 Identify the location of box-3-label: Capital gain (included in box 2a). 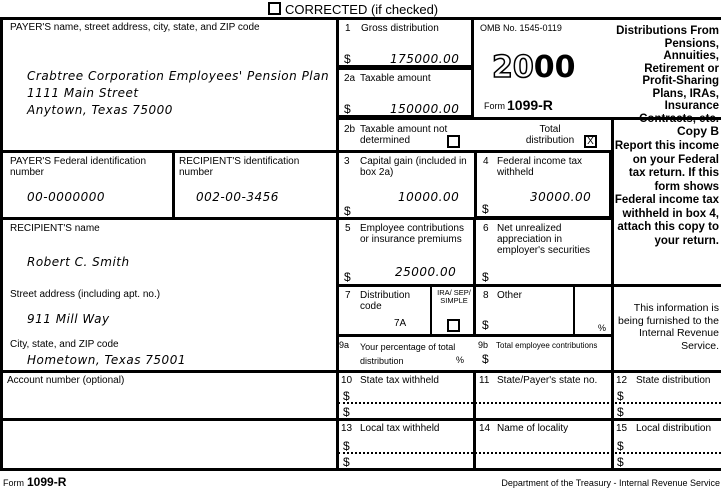
(413, 167).